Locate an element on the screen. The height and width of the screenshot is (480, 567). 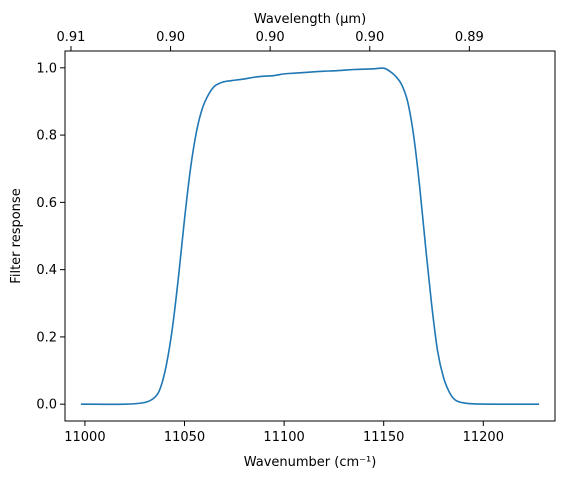
x-tick-label: 11050 is located at coordinates (184, 437).